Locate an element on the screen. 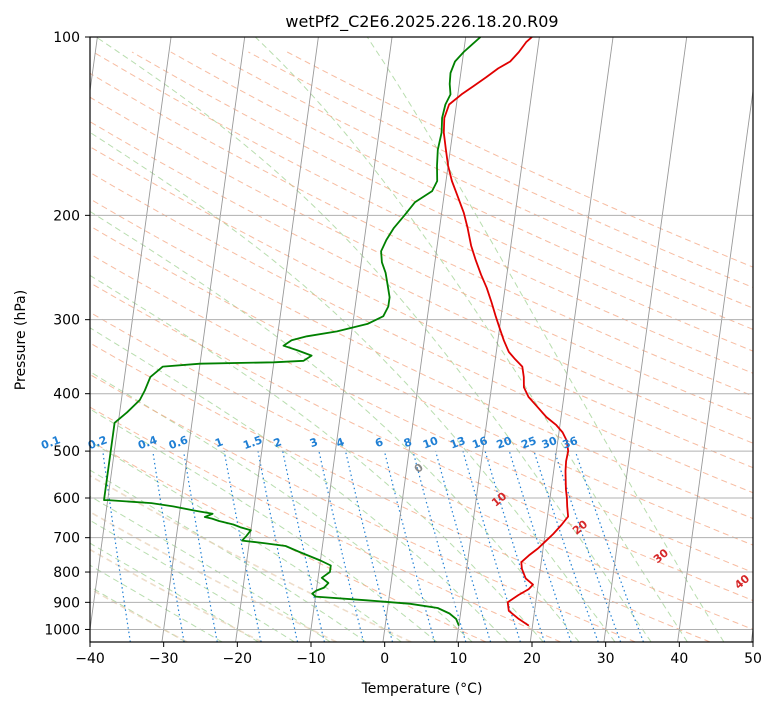  x-tick-label: 50 is located at coordinates (753, 659).